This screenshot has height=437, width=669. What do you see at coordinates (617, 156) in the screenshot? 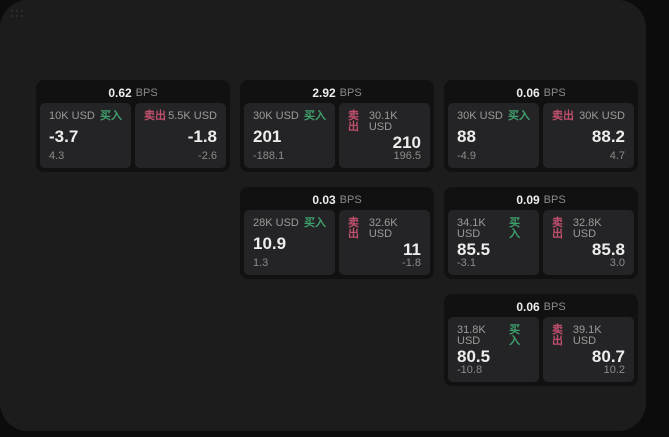
I see `sell-sub-value: 4.7` at bounding box center [617, 156].